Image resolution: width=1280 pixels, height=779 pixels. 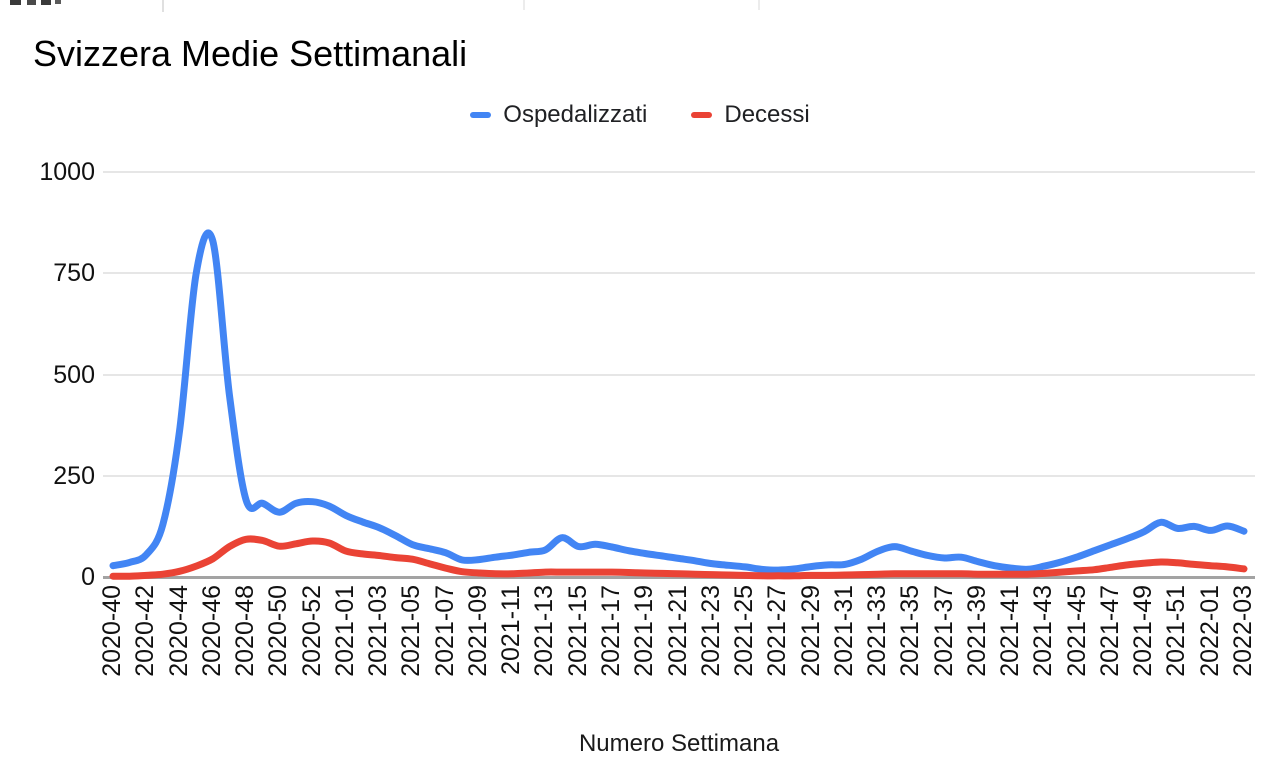 I want to click on y-tick-label: 750, so click(x=74, y=273).